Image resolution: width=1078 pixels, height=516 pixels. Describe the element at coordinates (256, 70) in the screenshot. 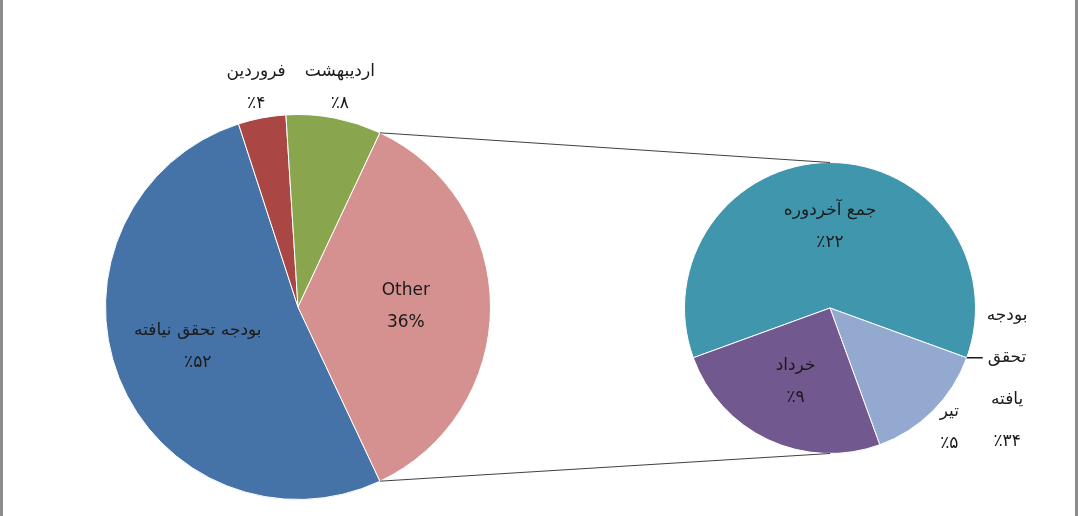

I see `slice-label: فروردین` at that location.